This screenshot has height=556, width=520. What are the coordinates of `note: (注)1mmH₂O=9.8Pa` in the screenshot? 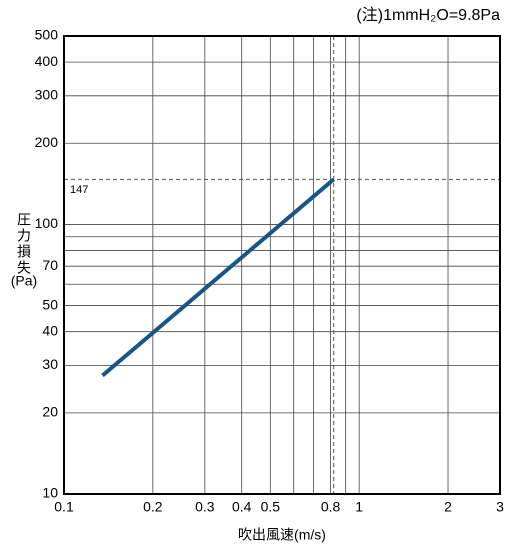 It's located at (428, 15).